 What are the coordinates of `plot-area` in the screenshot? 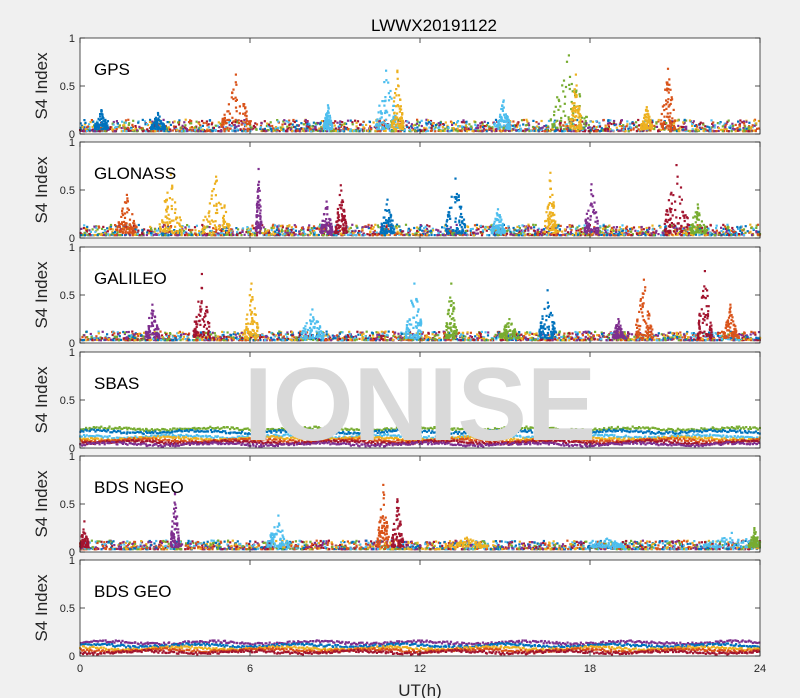 It's located at (420, 190).